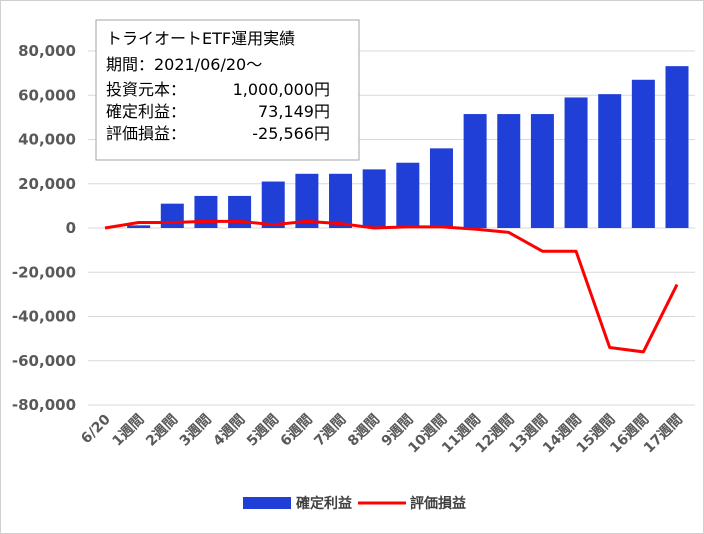 This screenshot has width=704, height=534. I want to click on y-tick-label: 0, so click(71, 228).